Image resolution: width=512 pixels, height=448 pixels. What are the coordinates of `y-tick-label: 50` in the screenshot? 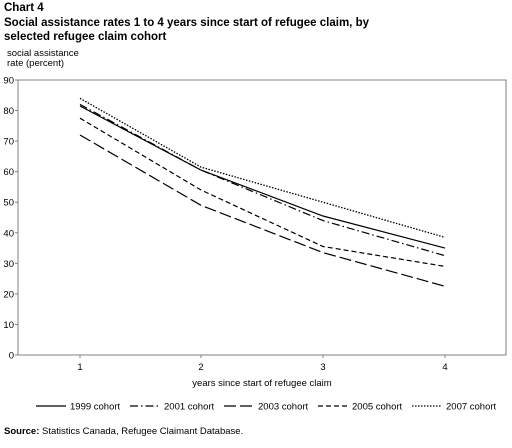 It's located at (8, 203).